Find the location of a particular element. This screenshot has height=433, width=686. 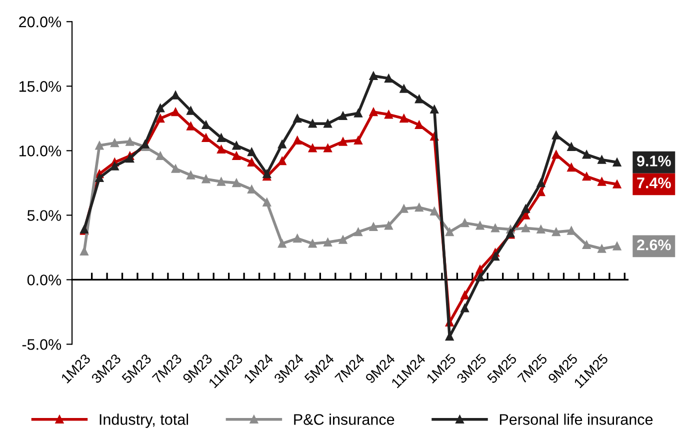

y-tick-label: 20.0% is located at coordinates (40, 22).